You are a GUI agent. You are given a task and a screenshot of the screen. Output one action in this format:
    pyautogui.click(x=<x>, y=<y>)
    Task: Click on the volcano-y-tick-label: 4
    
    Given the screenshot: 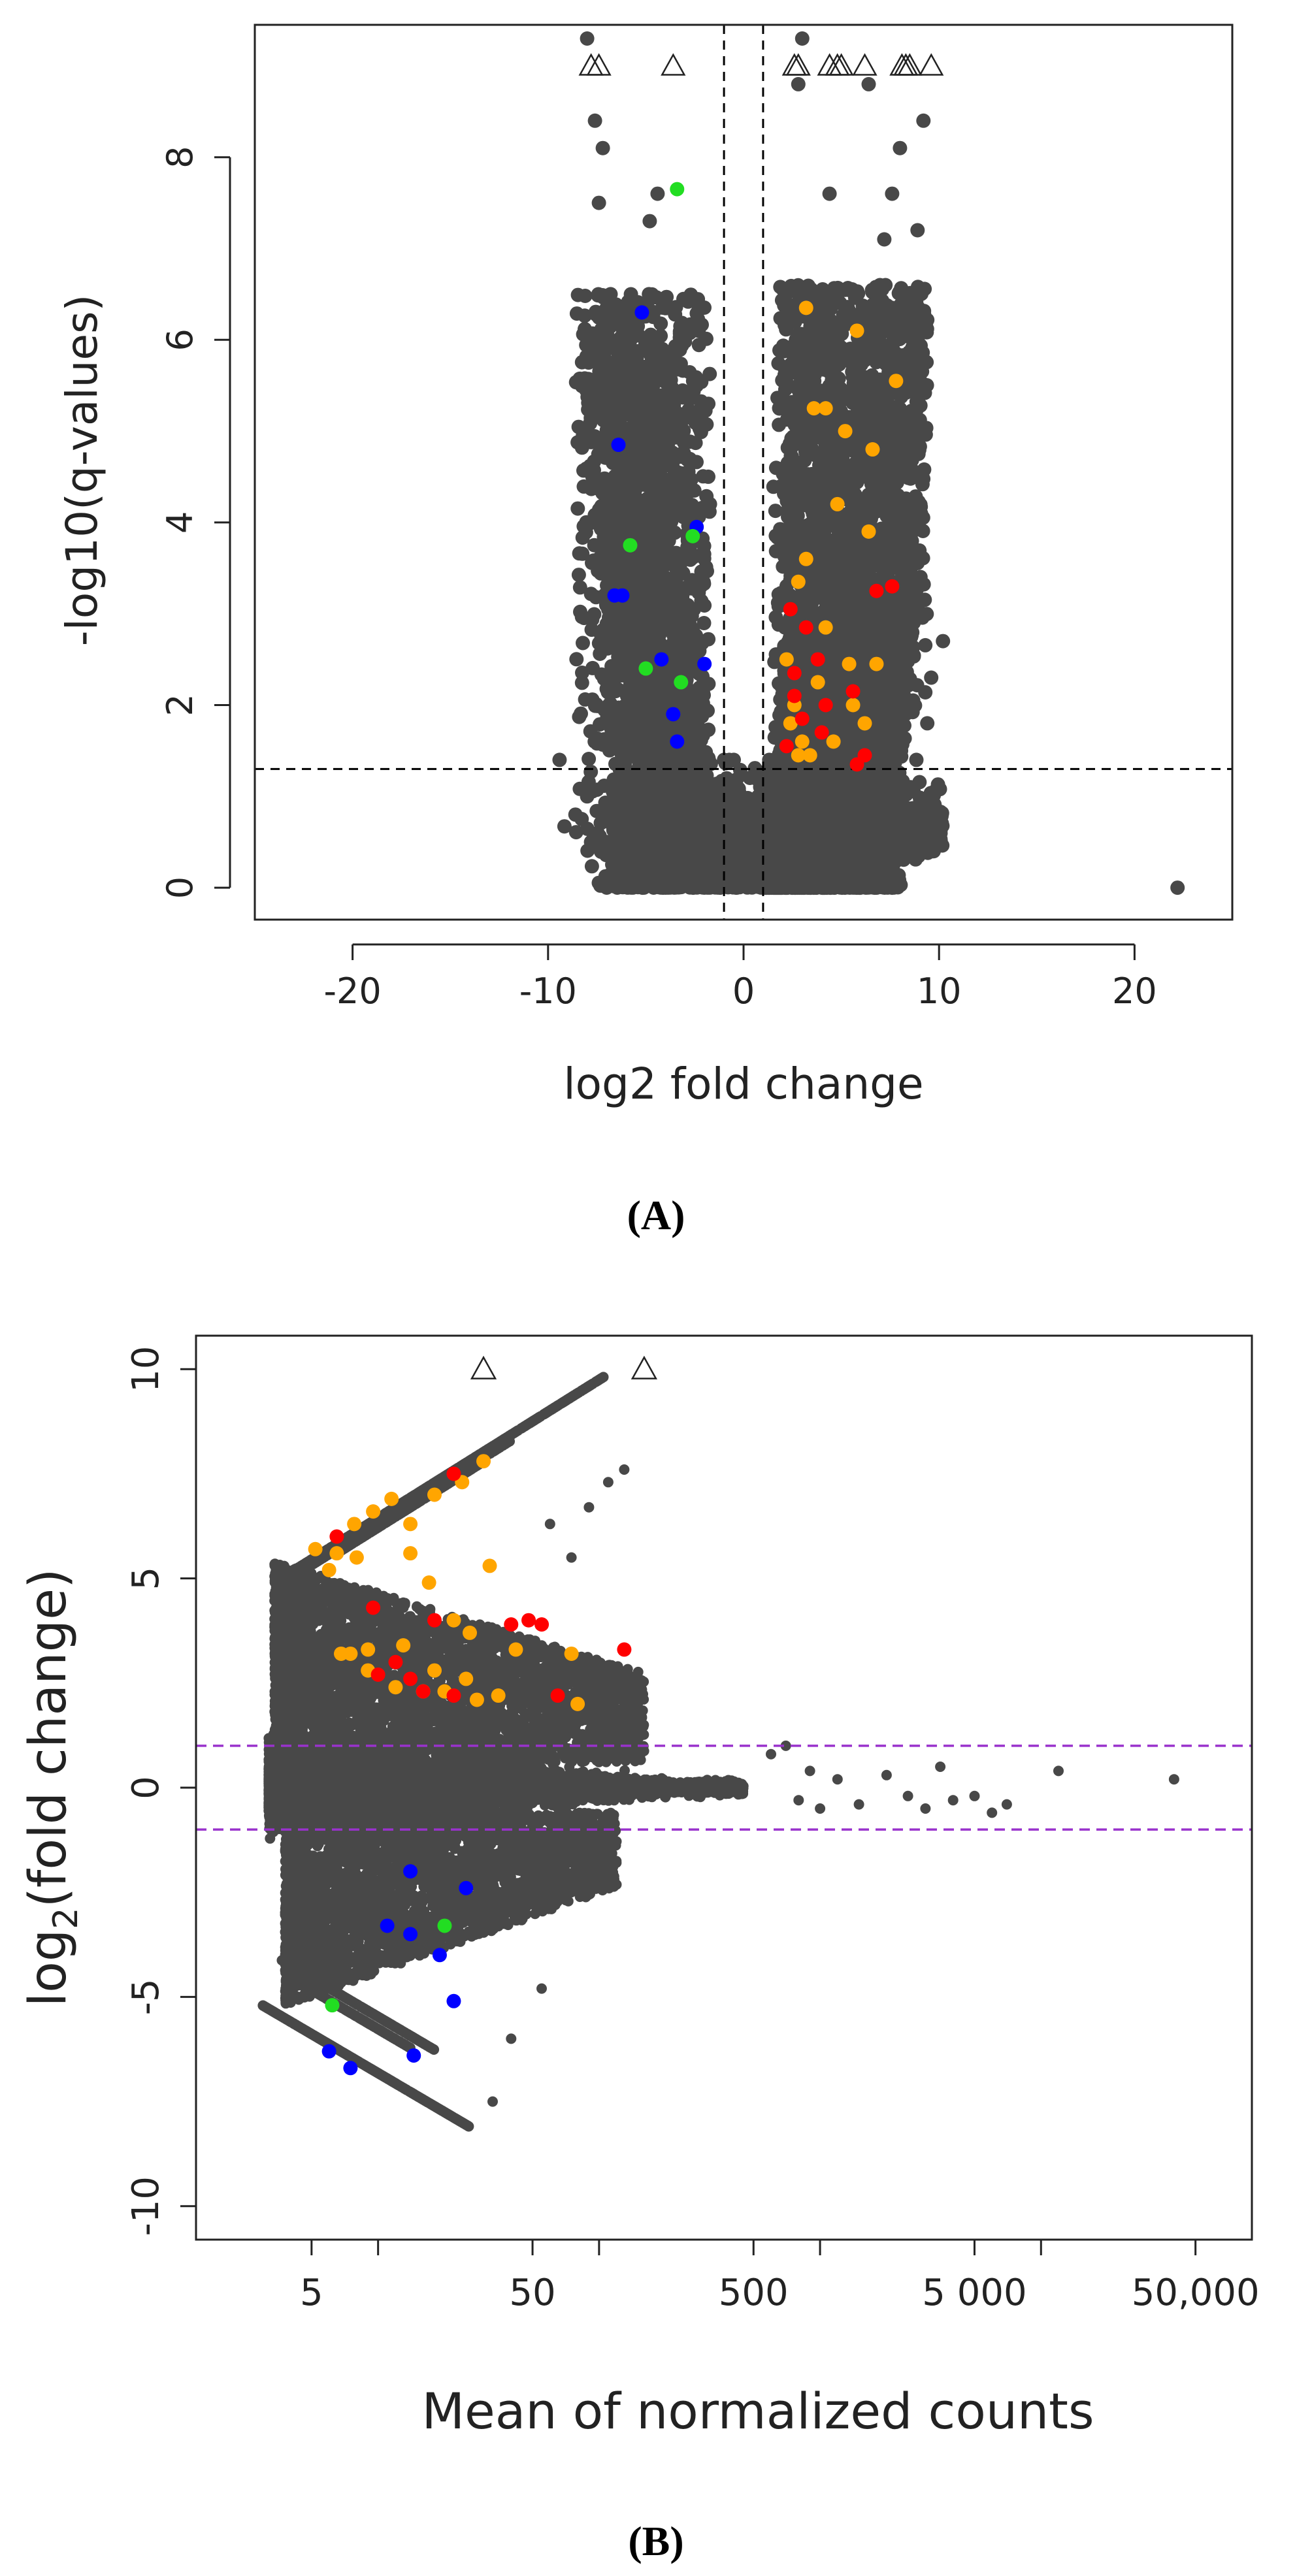 What is the action you would take?
    pyautogui.click(x=180, y=522)
    